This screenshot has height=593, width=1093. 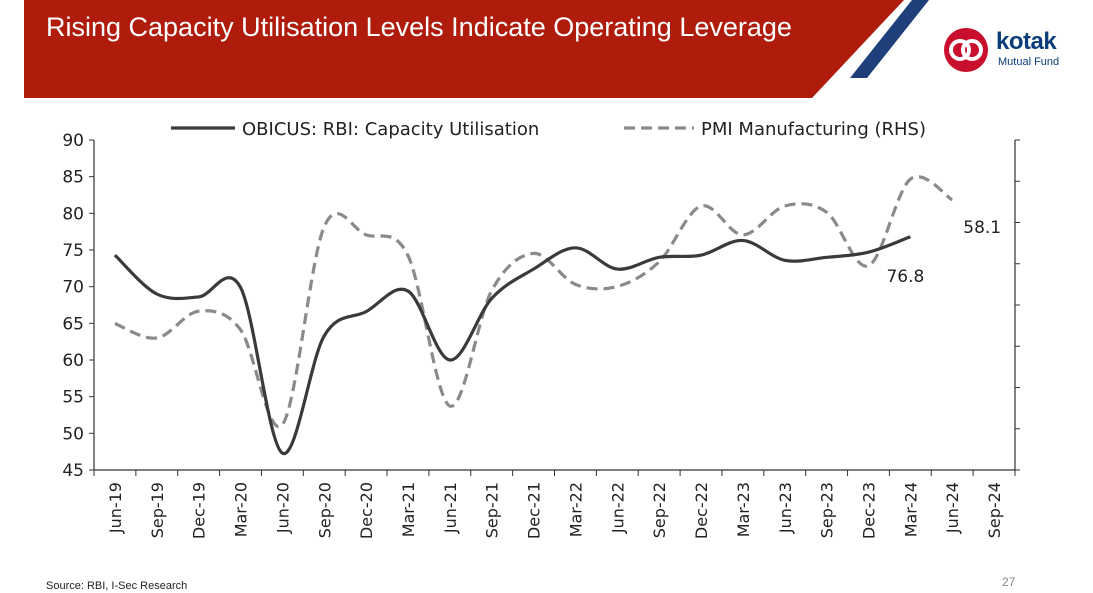 What do you see at coordinates (785, 508) in the screenshot?
I see `x-tick-label: Jun-23` at bounding box center [785, 508].